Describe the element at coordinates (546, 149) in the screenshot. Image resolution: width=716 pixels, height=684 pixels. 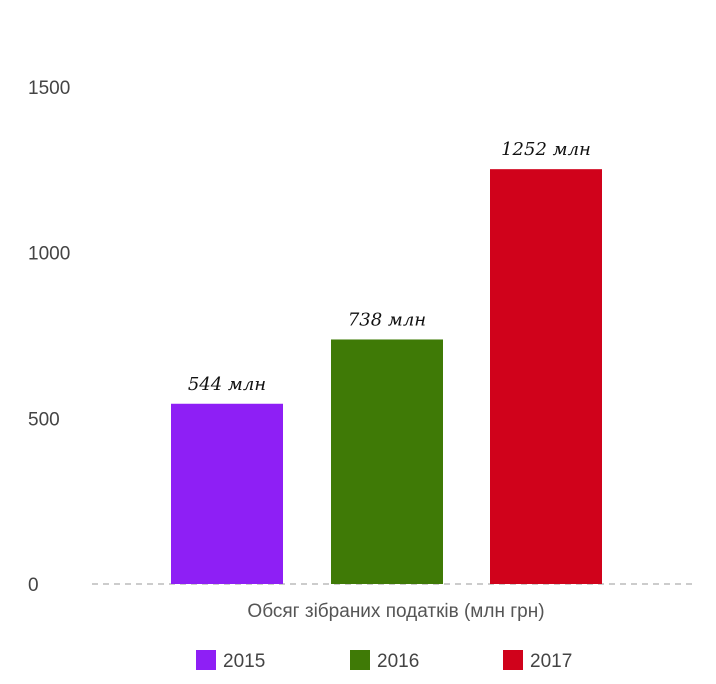
I see `data-label-2017: 1252 млн` at that location.